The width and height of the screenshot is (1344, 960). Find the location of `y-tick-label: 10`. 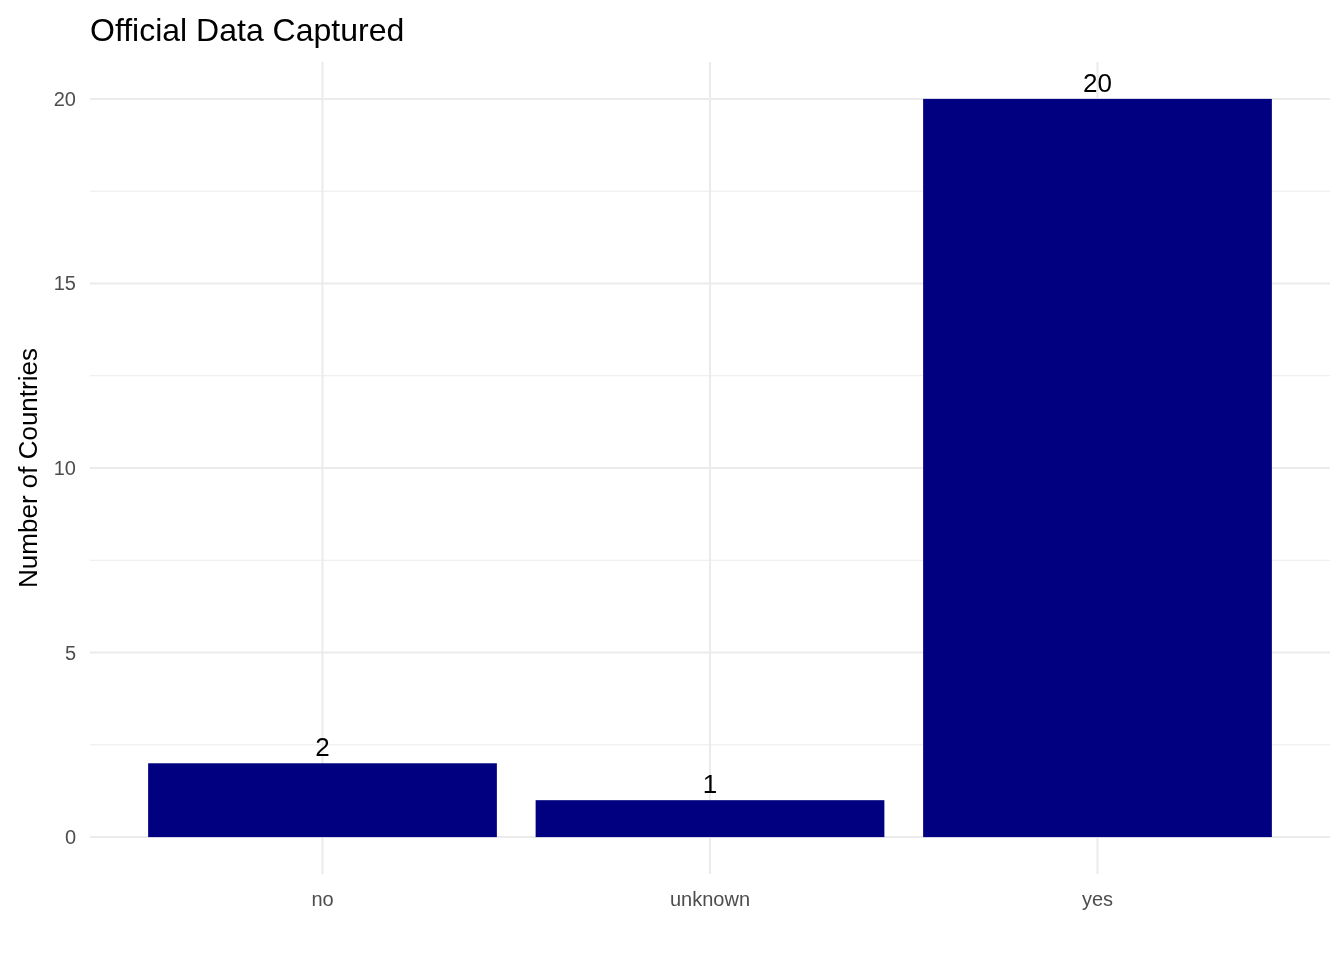

y-tick-label: 10 is located at coordinates (64, 468).